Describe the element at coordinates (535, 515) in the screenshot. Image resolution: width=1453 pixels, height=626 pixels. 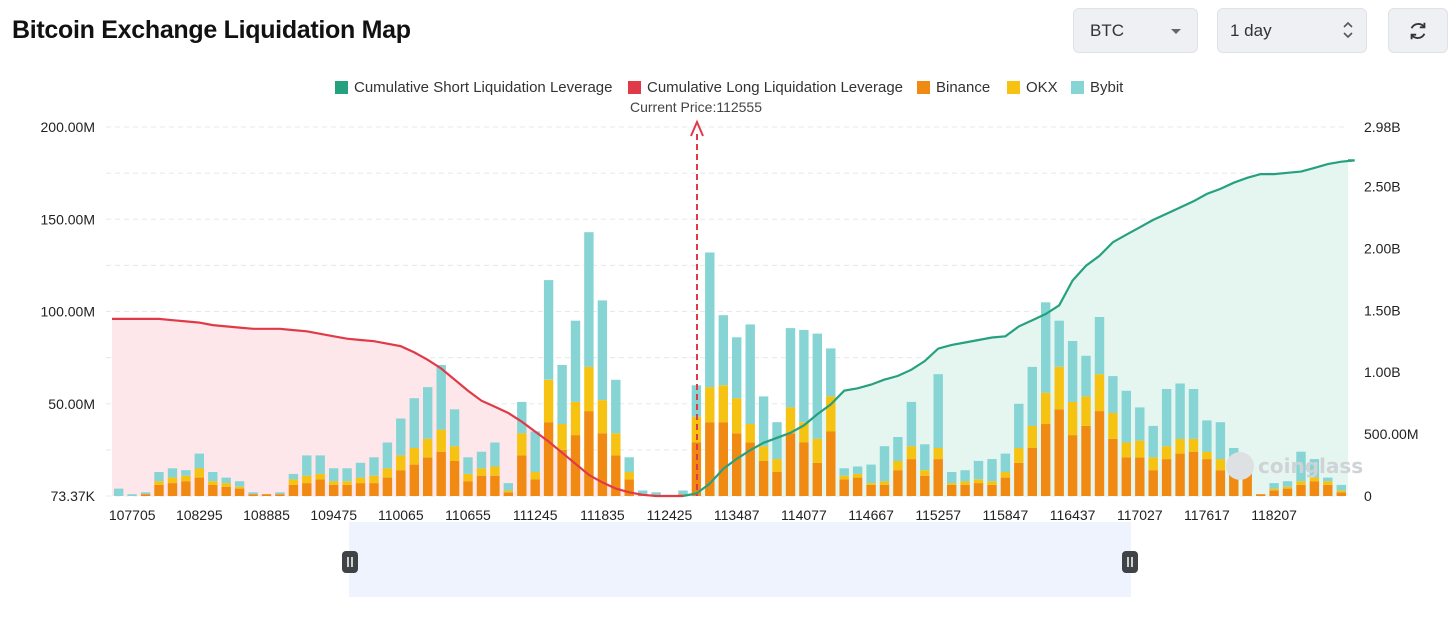
I see `x-tick-label: 111245` at that location.